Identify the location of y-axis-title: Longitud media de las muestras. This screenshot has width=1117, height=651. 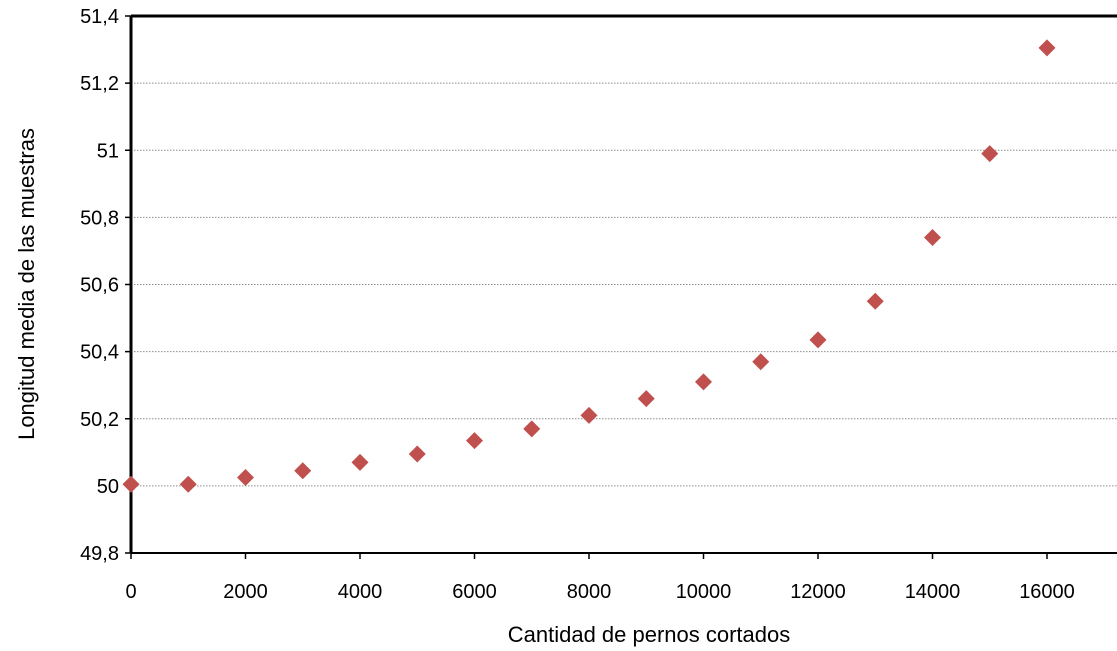
(26, 284).